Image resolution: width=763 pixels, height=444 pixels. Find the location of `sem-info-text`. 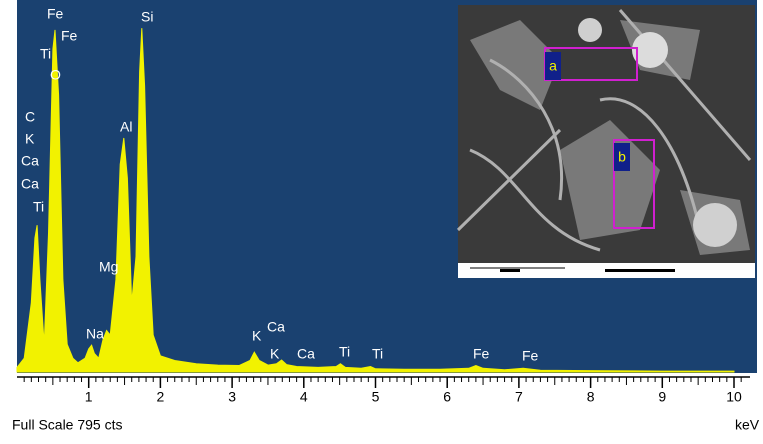

sem-info-text is located at coordinates (640, 270).